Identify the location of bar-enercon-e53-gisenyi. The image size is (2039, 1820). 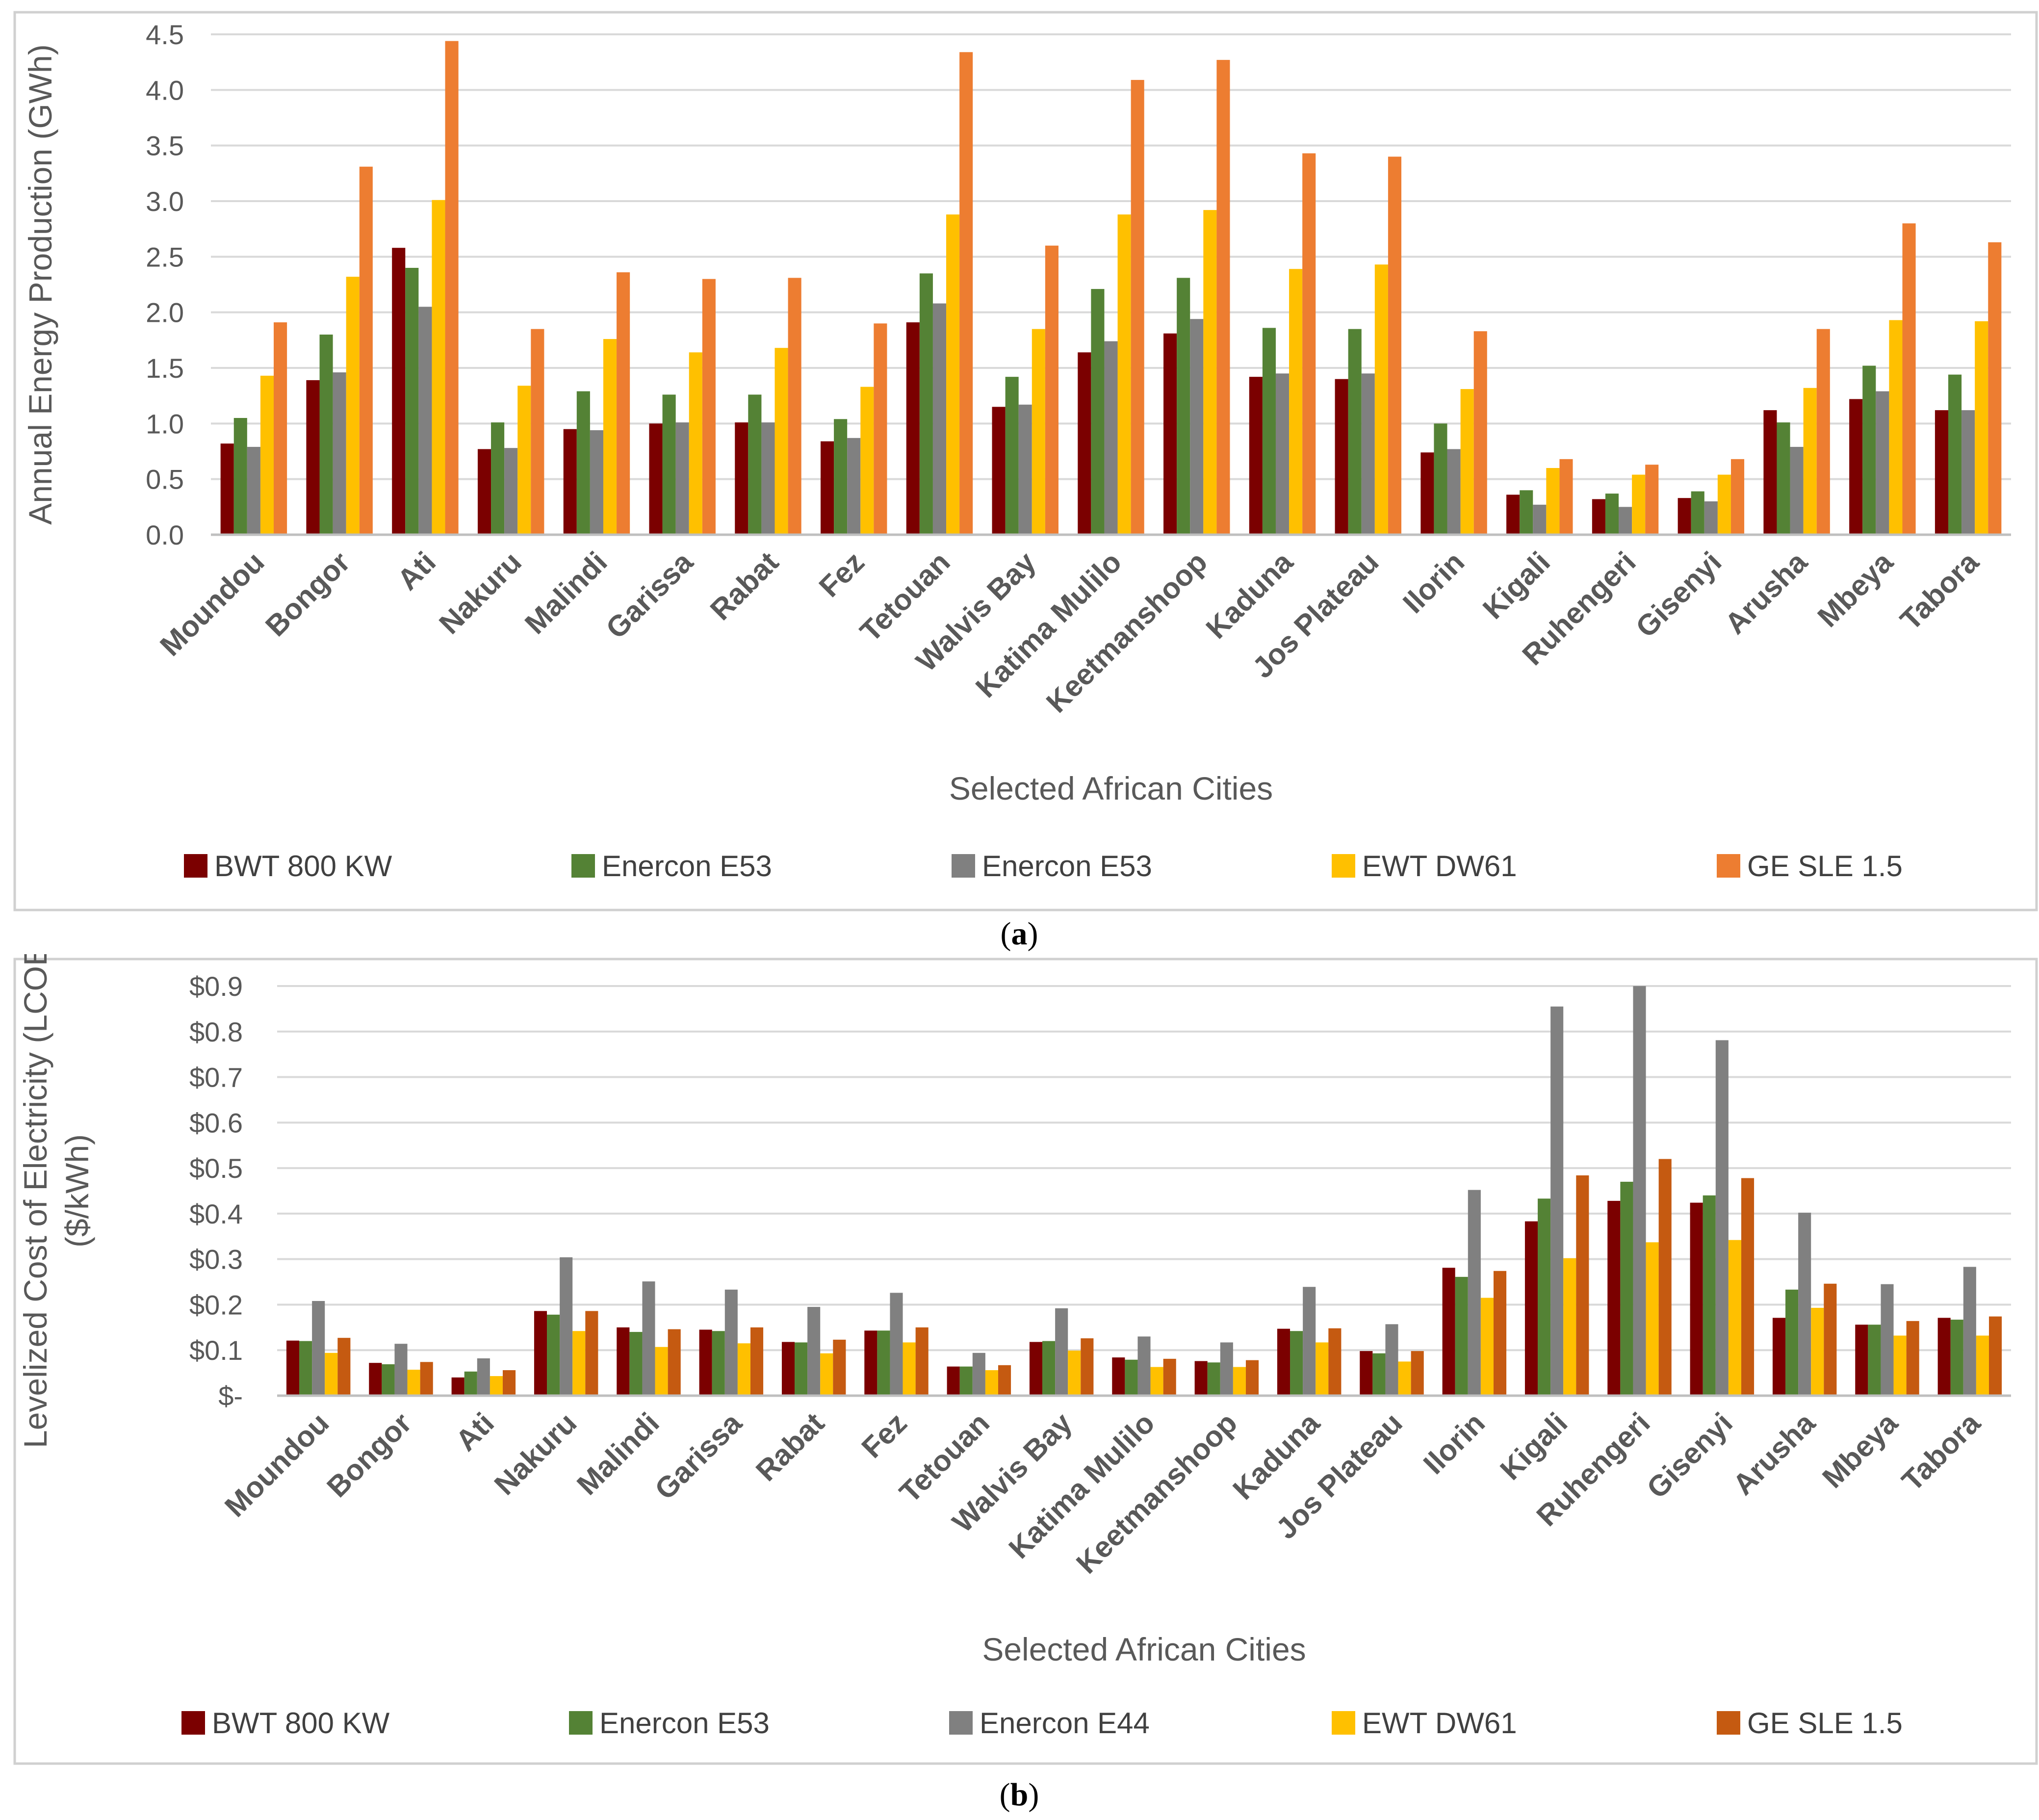
(1709, 1295).